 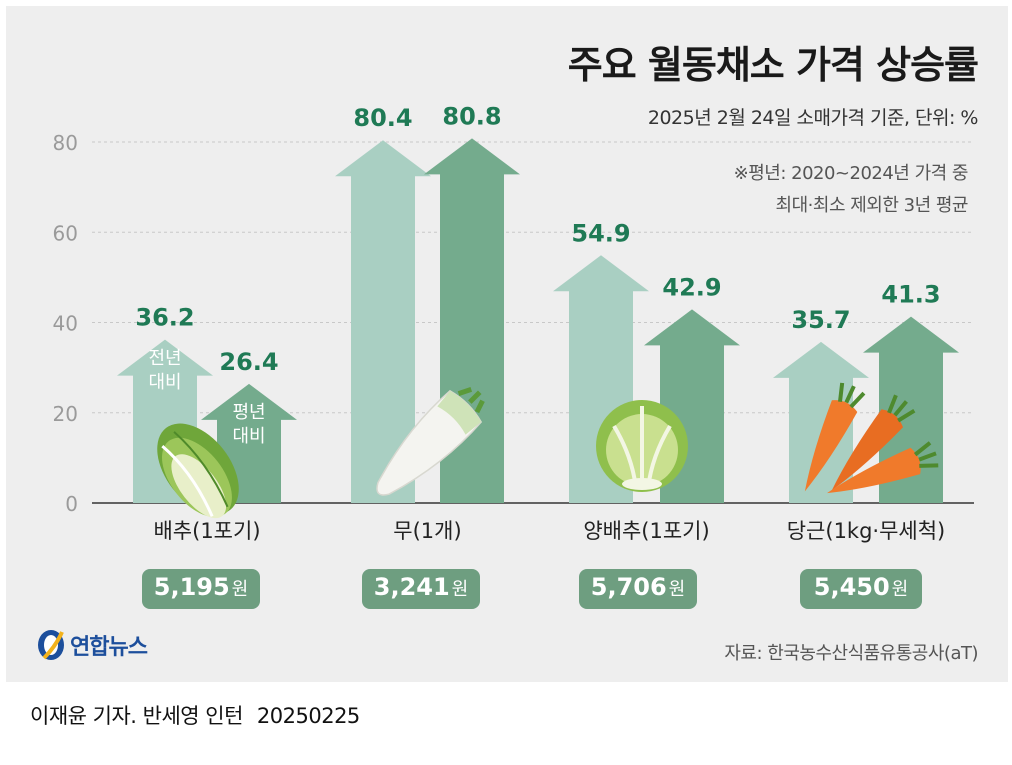 I want to click on price-value: 5,706, so click(x=628, y=587).